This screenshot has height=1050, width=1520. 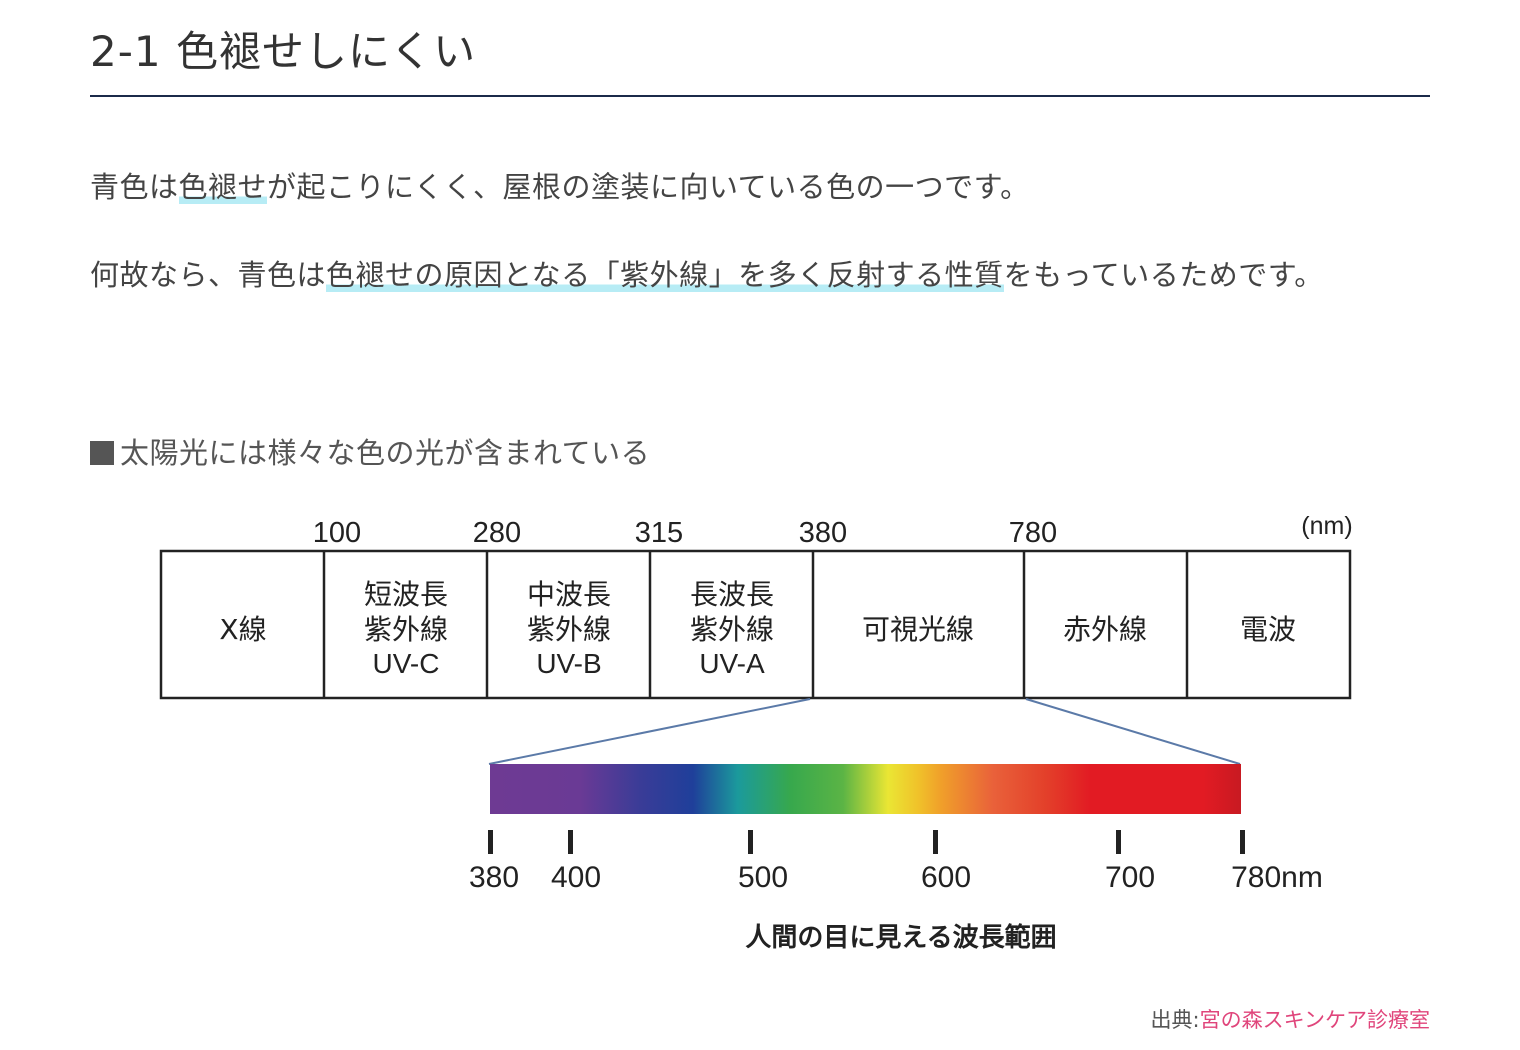 What do you see at coordinates (918, 629) in the screenshot?
I see `band-visible-label: 可視光線` at bounding box center [918, 629].